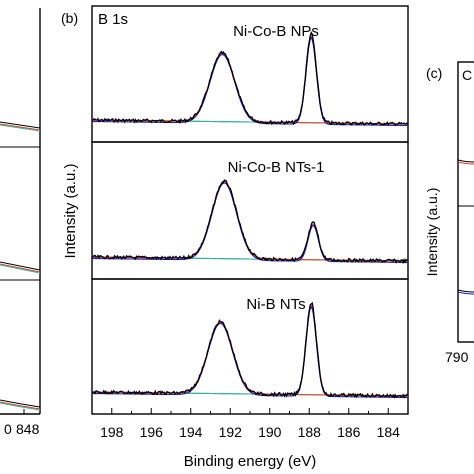  I want to click on core-level-label: B 1s, so click(113, 19).